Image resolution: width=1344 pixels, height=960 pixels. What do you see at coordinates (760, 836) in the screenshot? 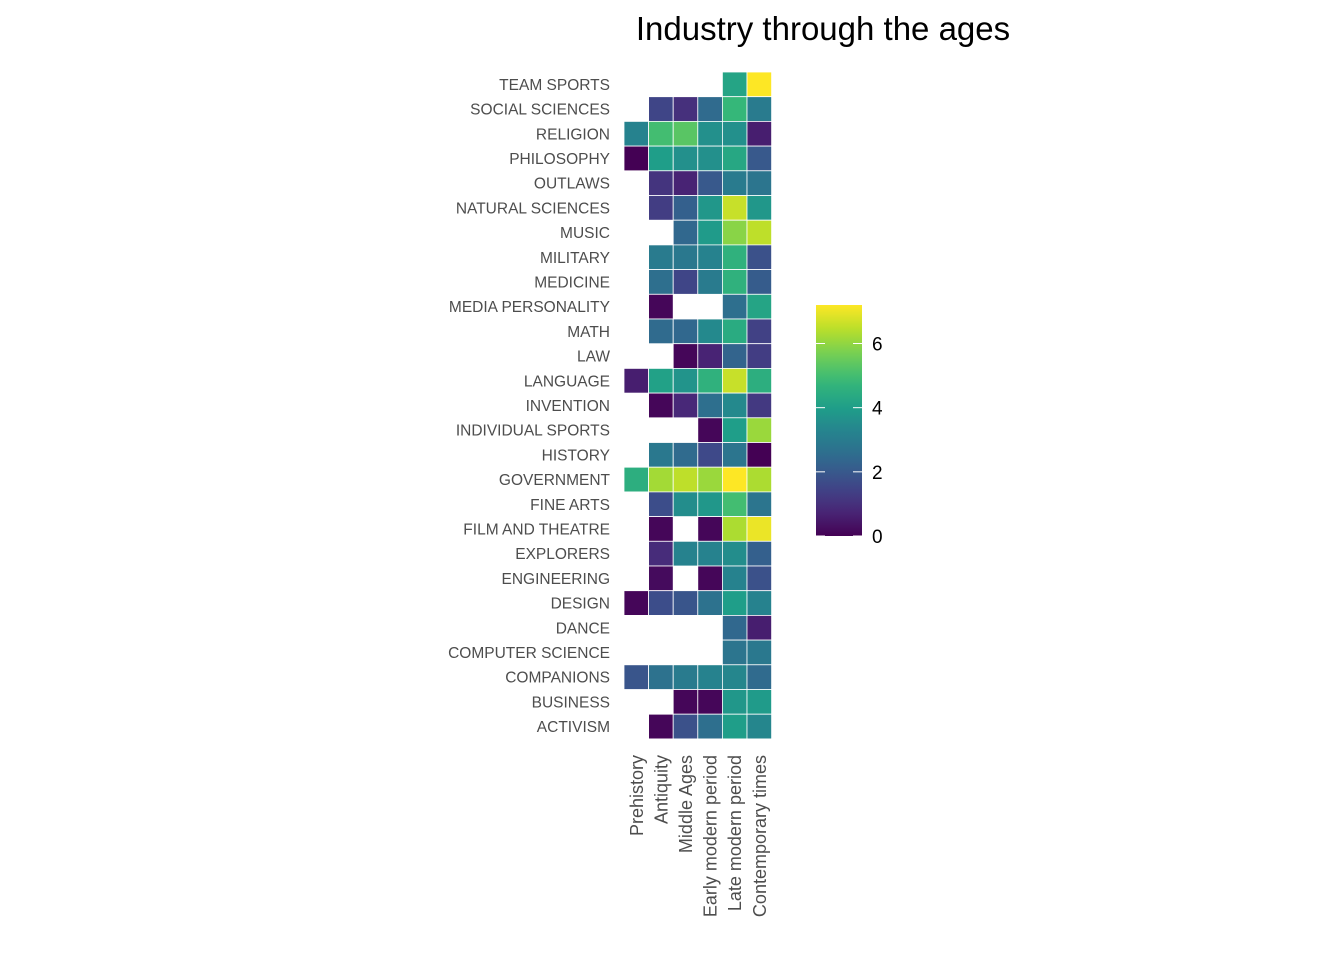
I see `x-tick-label: Contemporary times` at bounding box center [760, 836].